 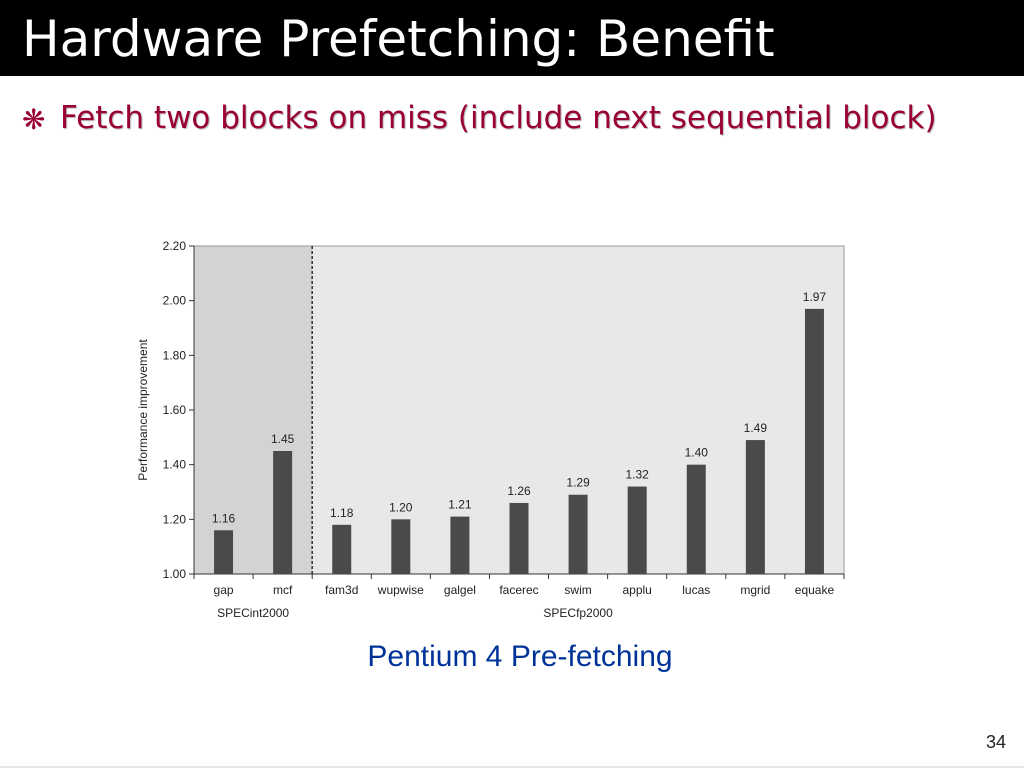 I want to click on bar-gap, so click(x=224, y=552).